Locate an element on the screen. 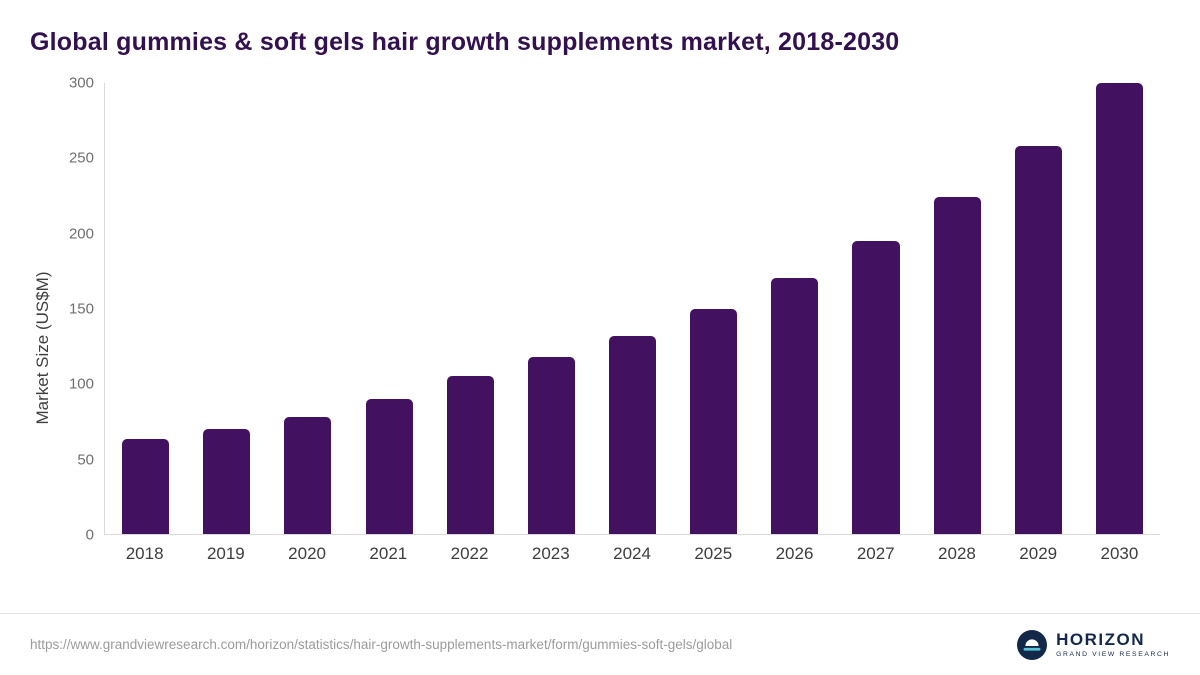 Image resolution: width=1200 pixels, height=675 pixels. logo-text: HORIZON GRAND VIEW RESEARCH is located at coordinates (1113, 644).